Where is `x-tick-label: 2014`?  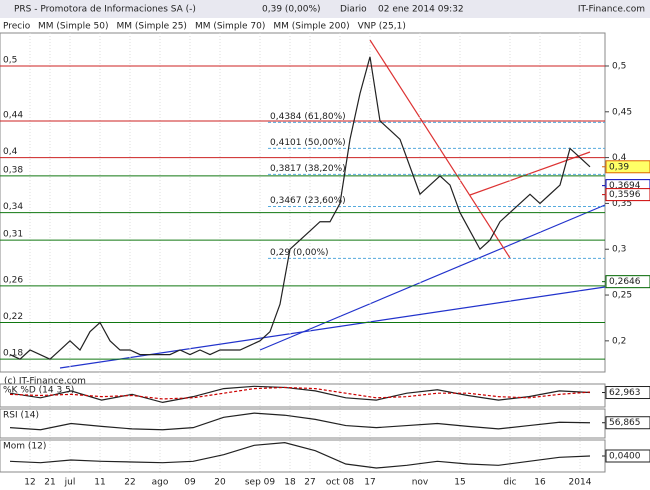 x-tick-label: 2014 is located at coordinates (580, 483).